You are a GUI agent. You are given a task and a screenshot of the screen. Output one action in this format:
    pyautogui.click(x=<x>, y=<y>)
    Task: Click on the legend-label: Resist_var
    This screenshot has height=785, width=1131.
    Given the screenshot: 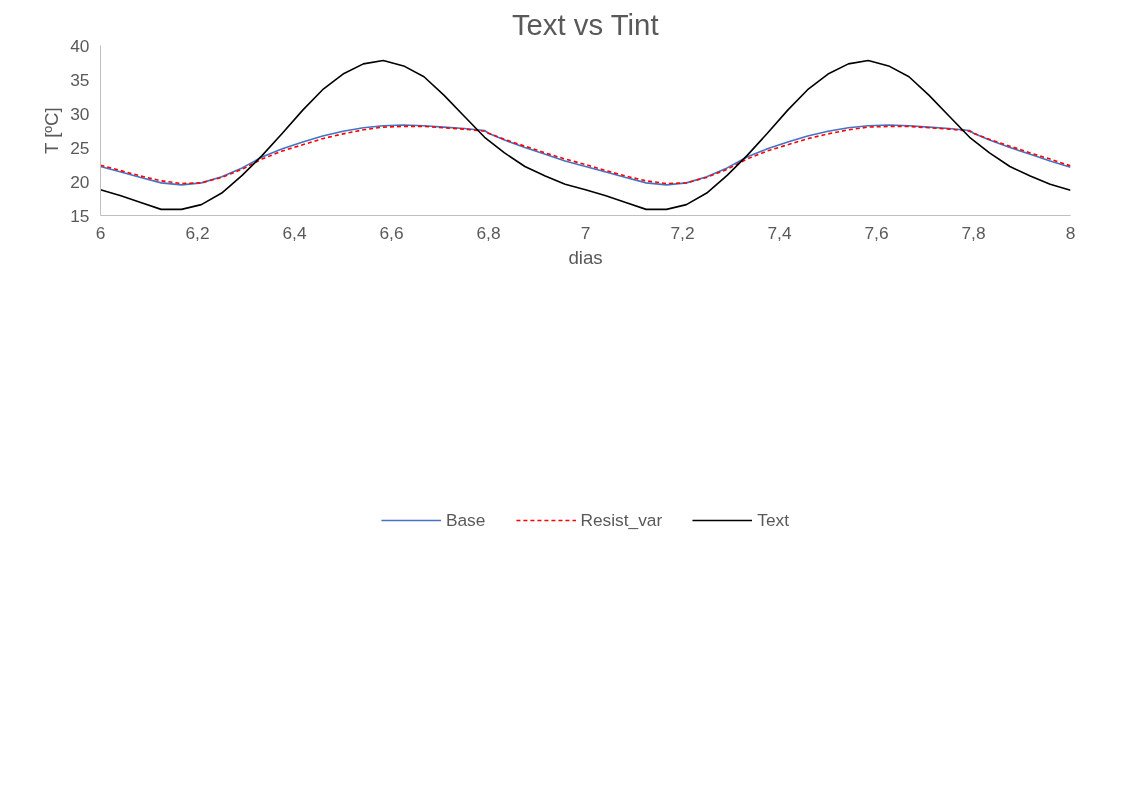 What is the action you would take?
    pyautogui.click(x=621, y=520)
    